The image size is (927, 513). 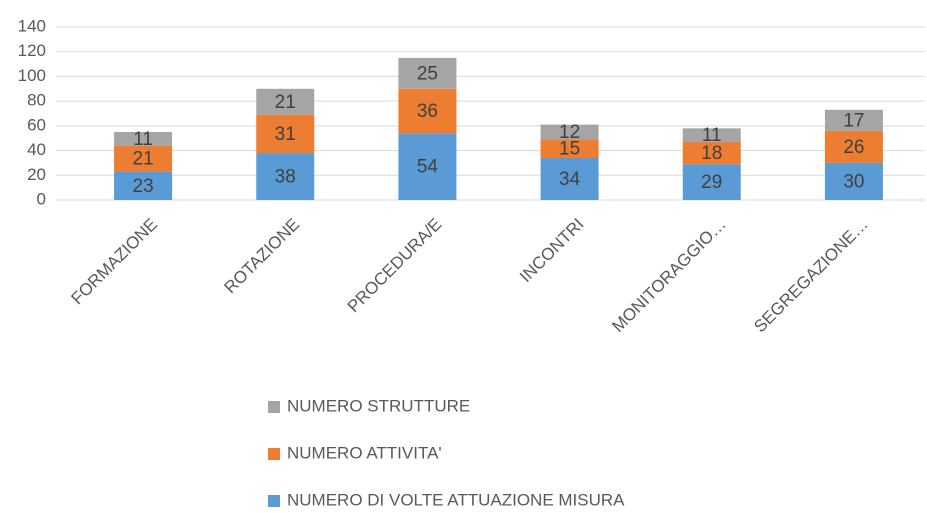 I want to click on legend-label: NUMERO ATTIVITA', so click(x=364, y=452).